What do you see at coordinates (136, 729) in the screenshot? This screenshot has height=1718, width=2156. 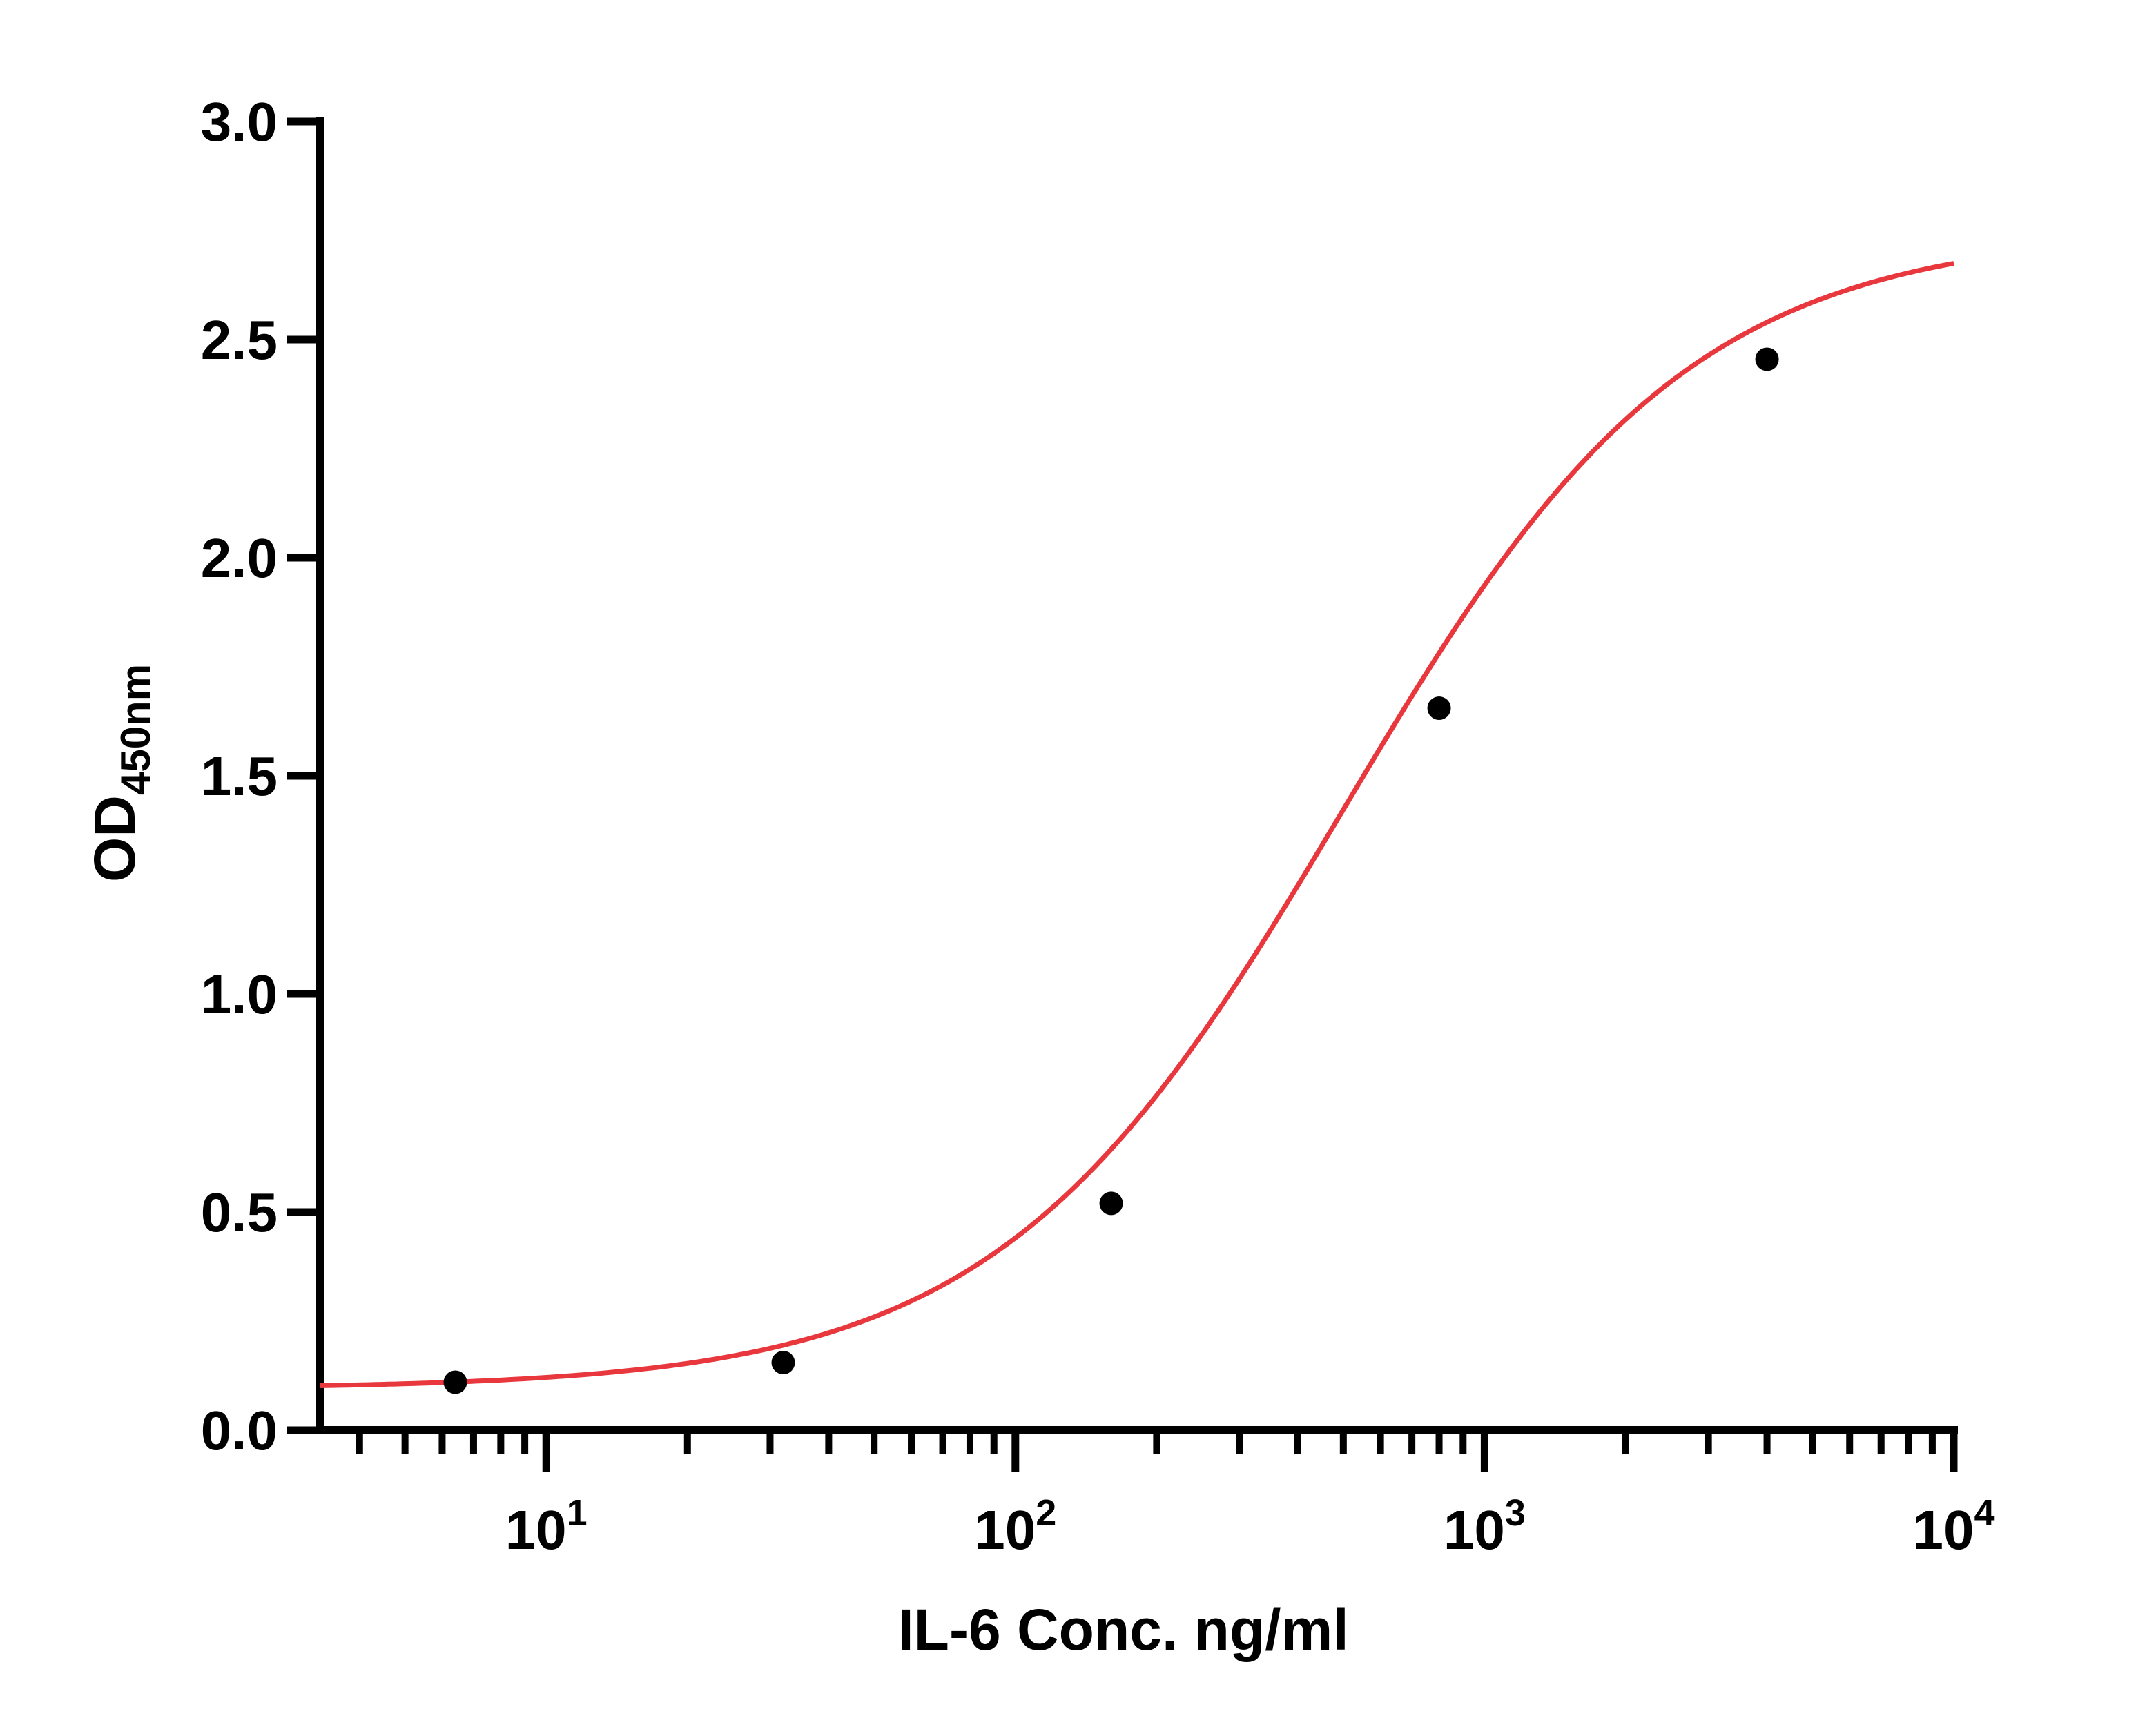 I see `y-axis-title-subscript: 450nm` at bounding box center [136, 729].